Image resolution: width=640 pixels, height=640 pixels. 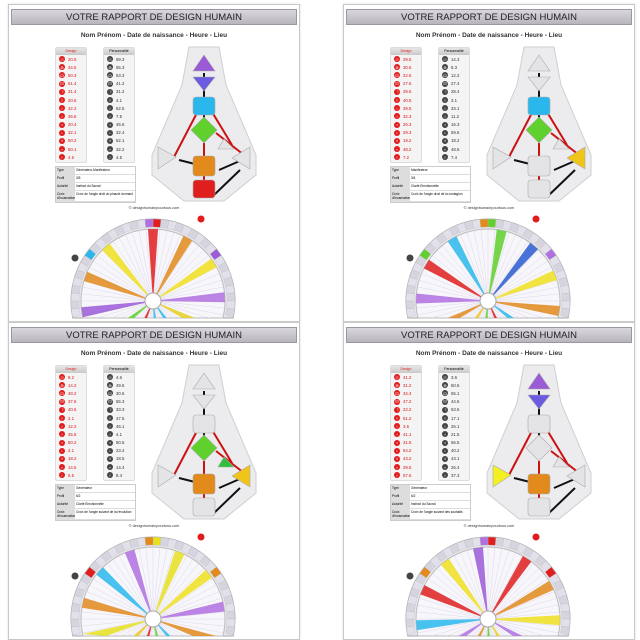 I want to click on gate-value: 47.5, so click(x=120, y=418).